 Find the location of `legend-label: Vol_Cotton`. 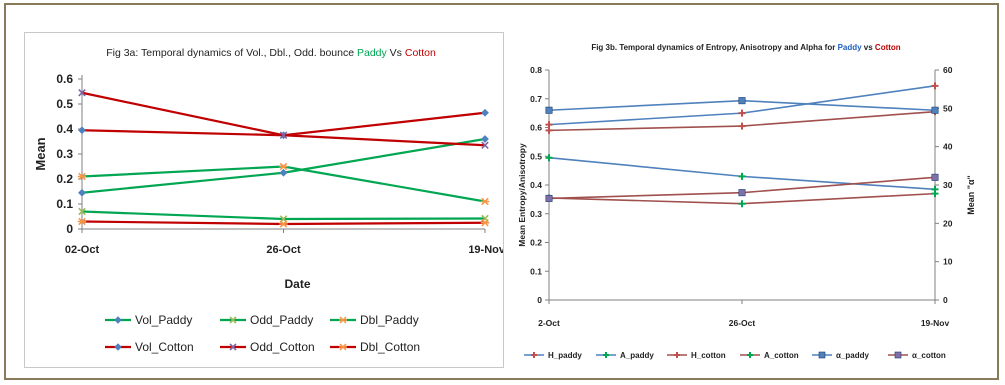

legend-label: Vol_Cotton is located at coordinates (164, 347).